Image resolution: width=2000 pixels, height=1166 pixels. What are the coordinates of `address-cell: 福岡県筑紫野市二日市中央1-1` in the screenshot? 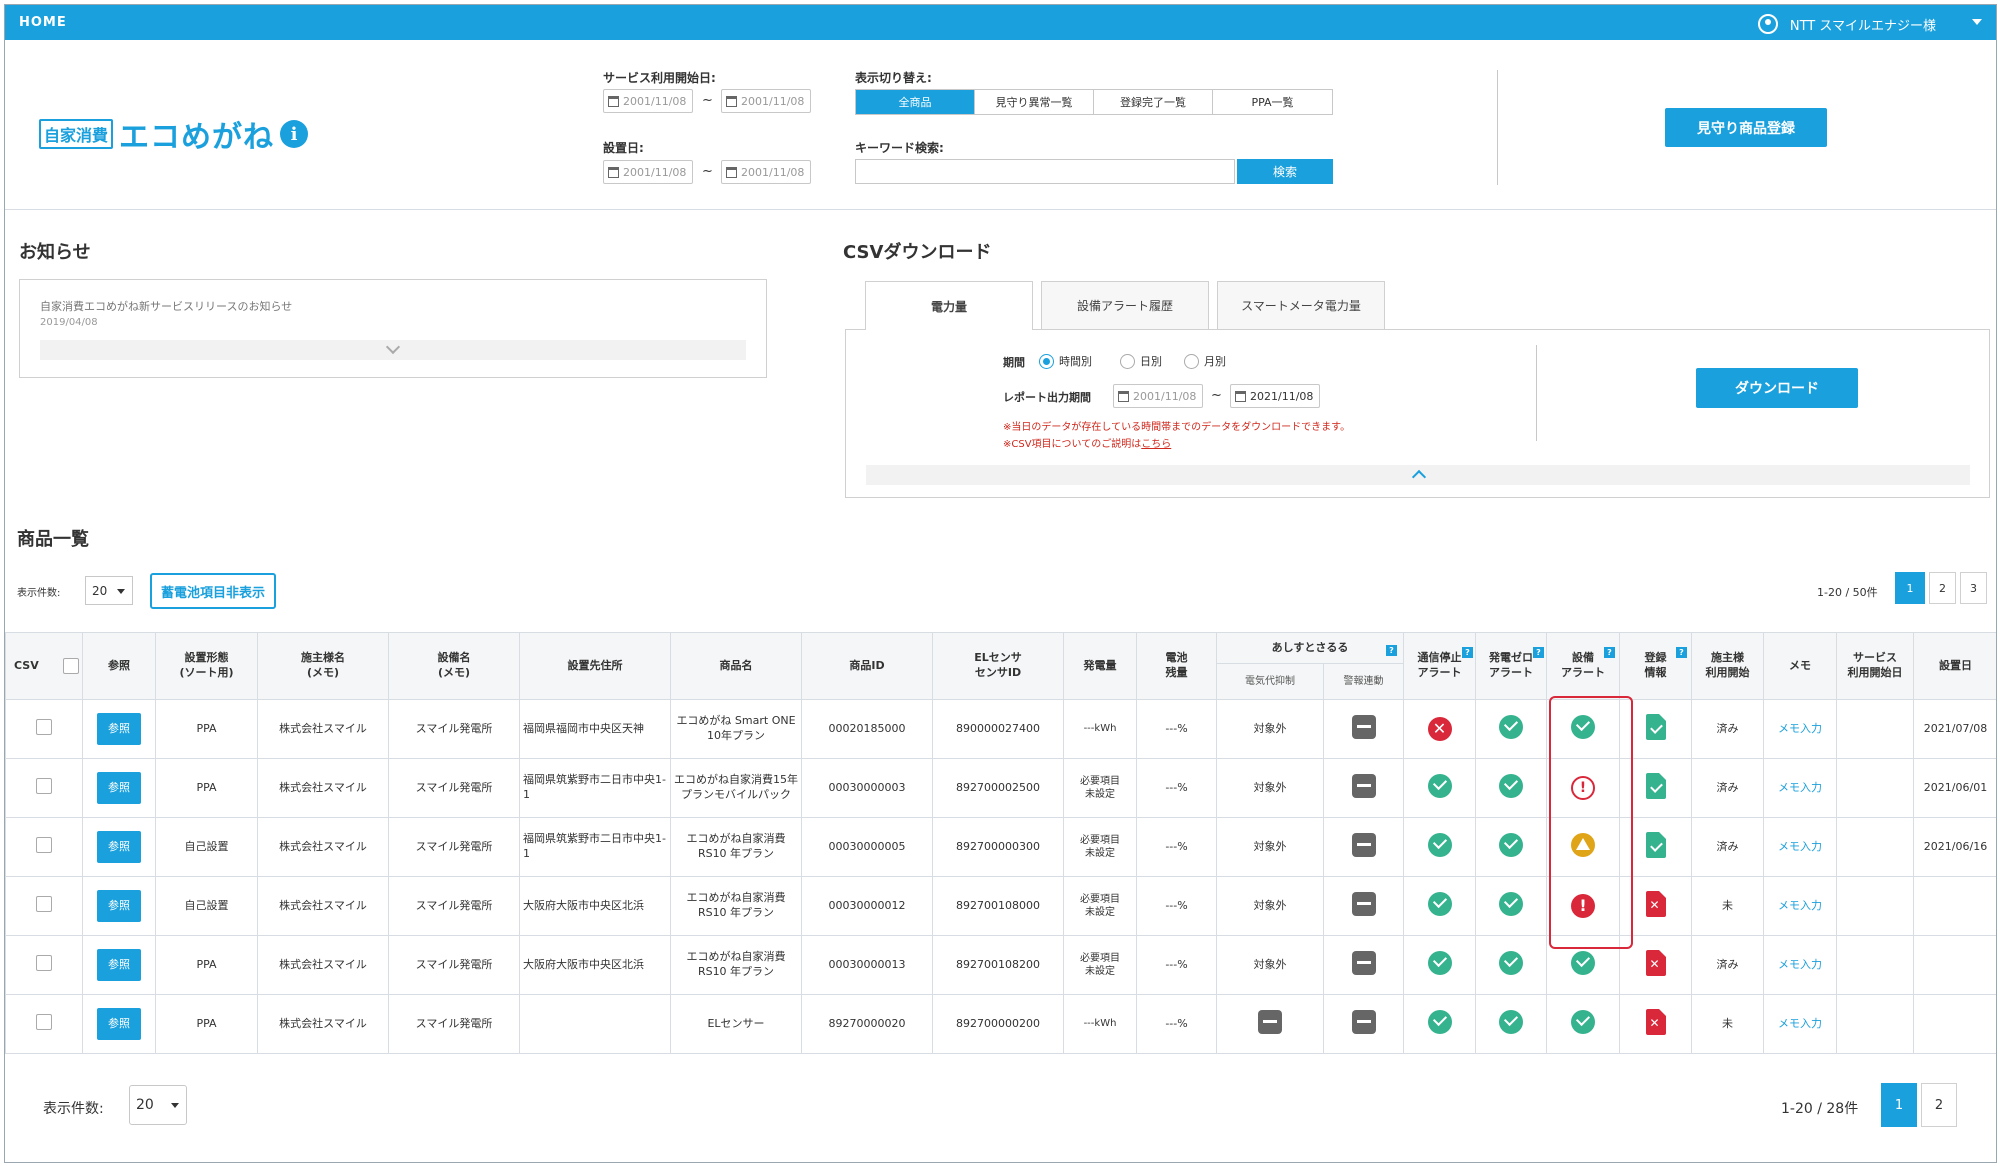 It's located at (595, 847).